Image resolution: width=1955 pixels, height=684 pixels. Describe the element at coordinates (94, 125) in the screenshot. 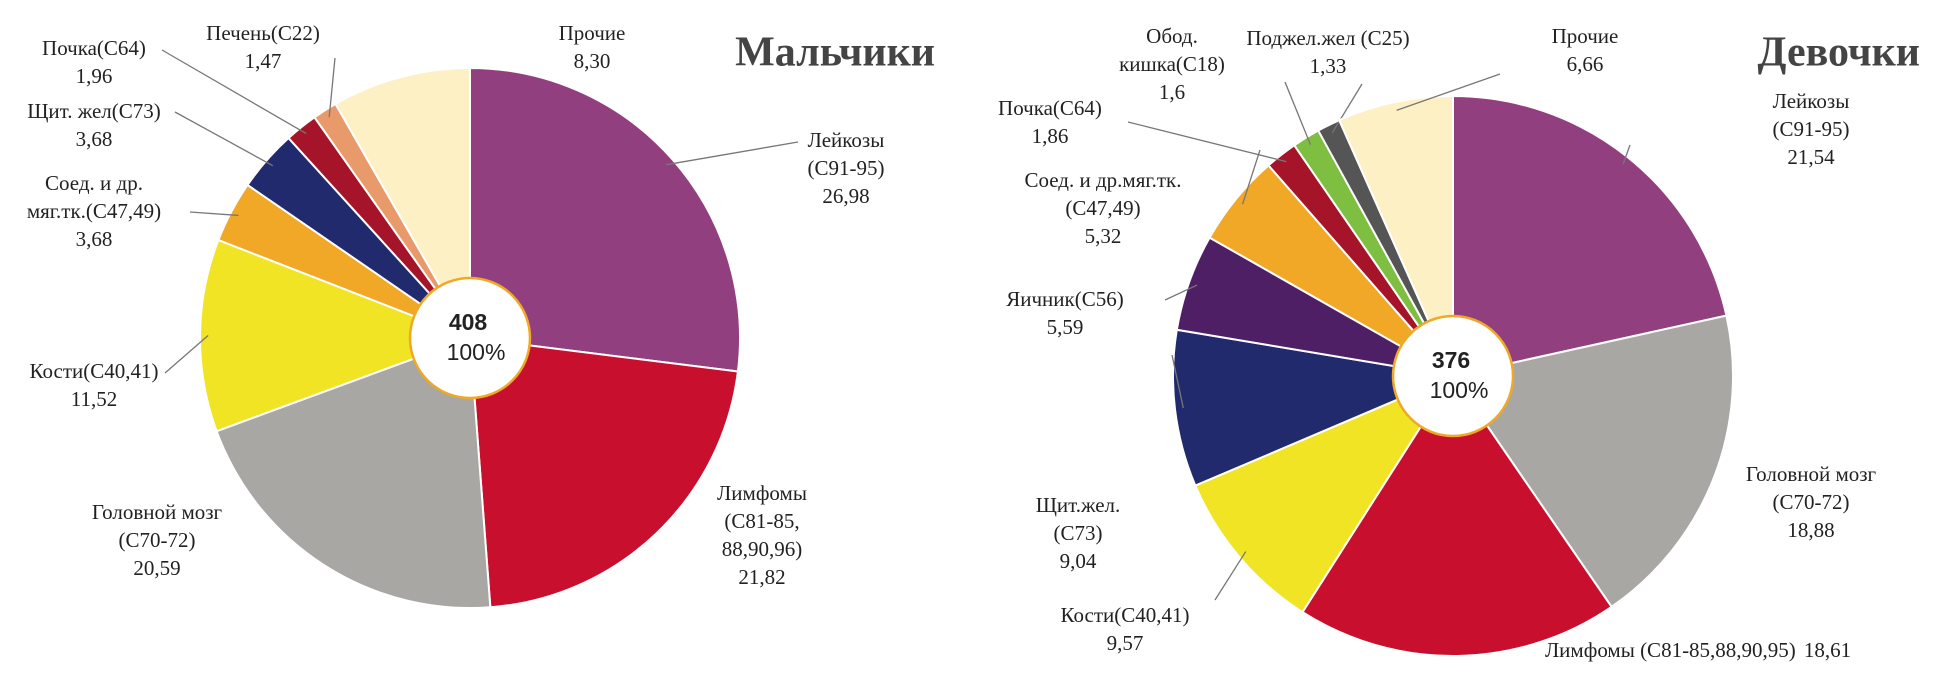

I see `slice-label: Щит. жел(C73) 3,68` at that location.